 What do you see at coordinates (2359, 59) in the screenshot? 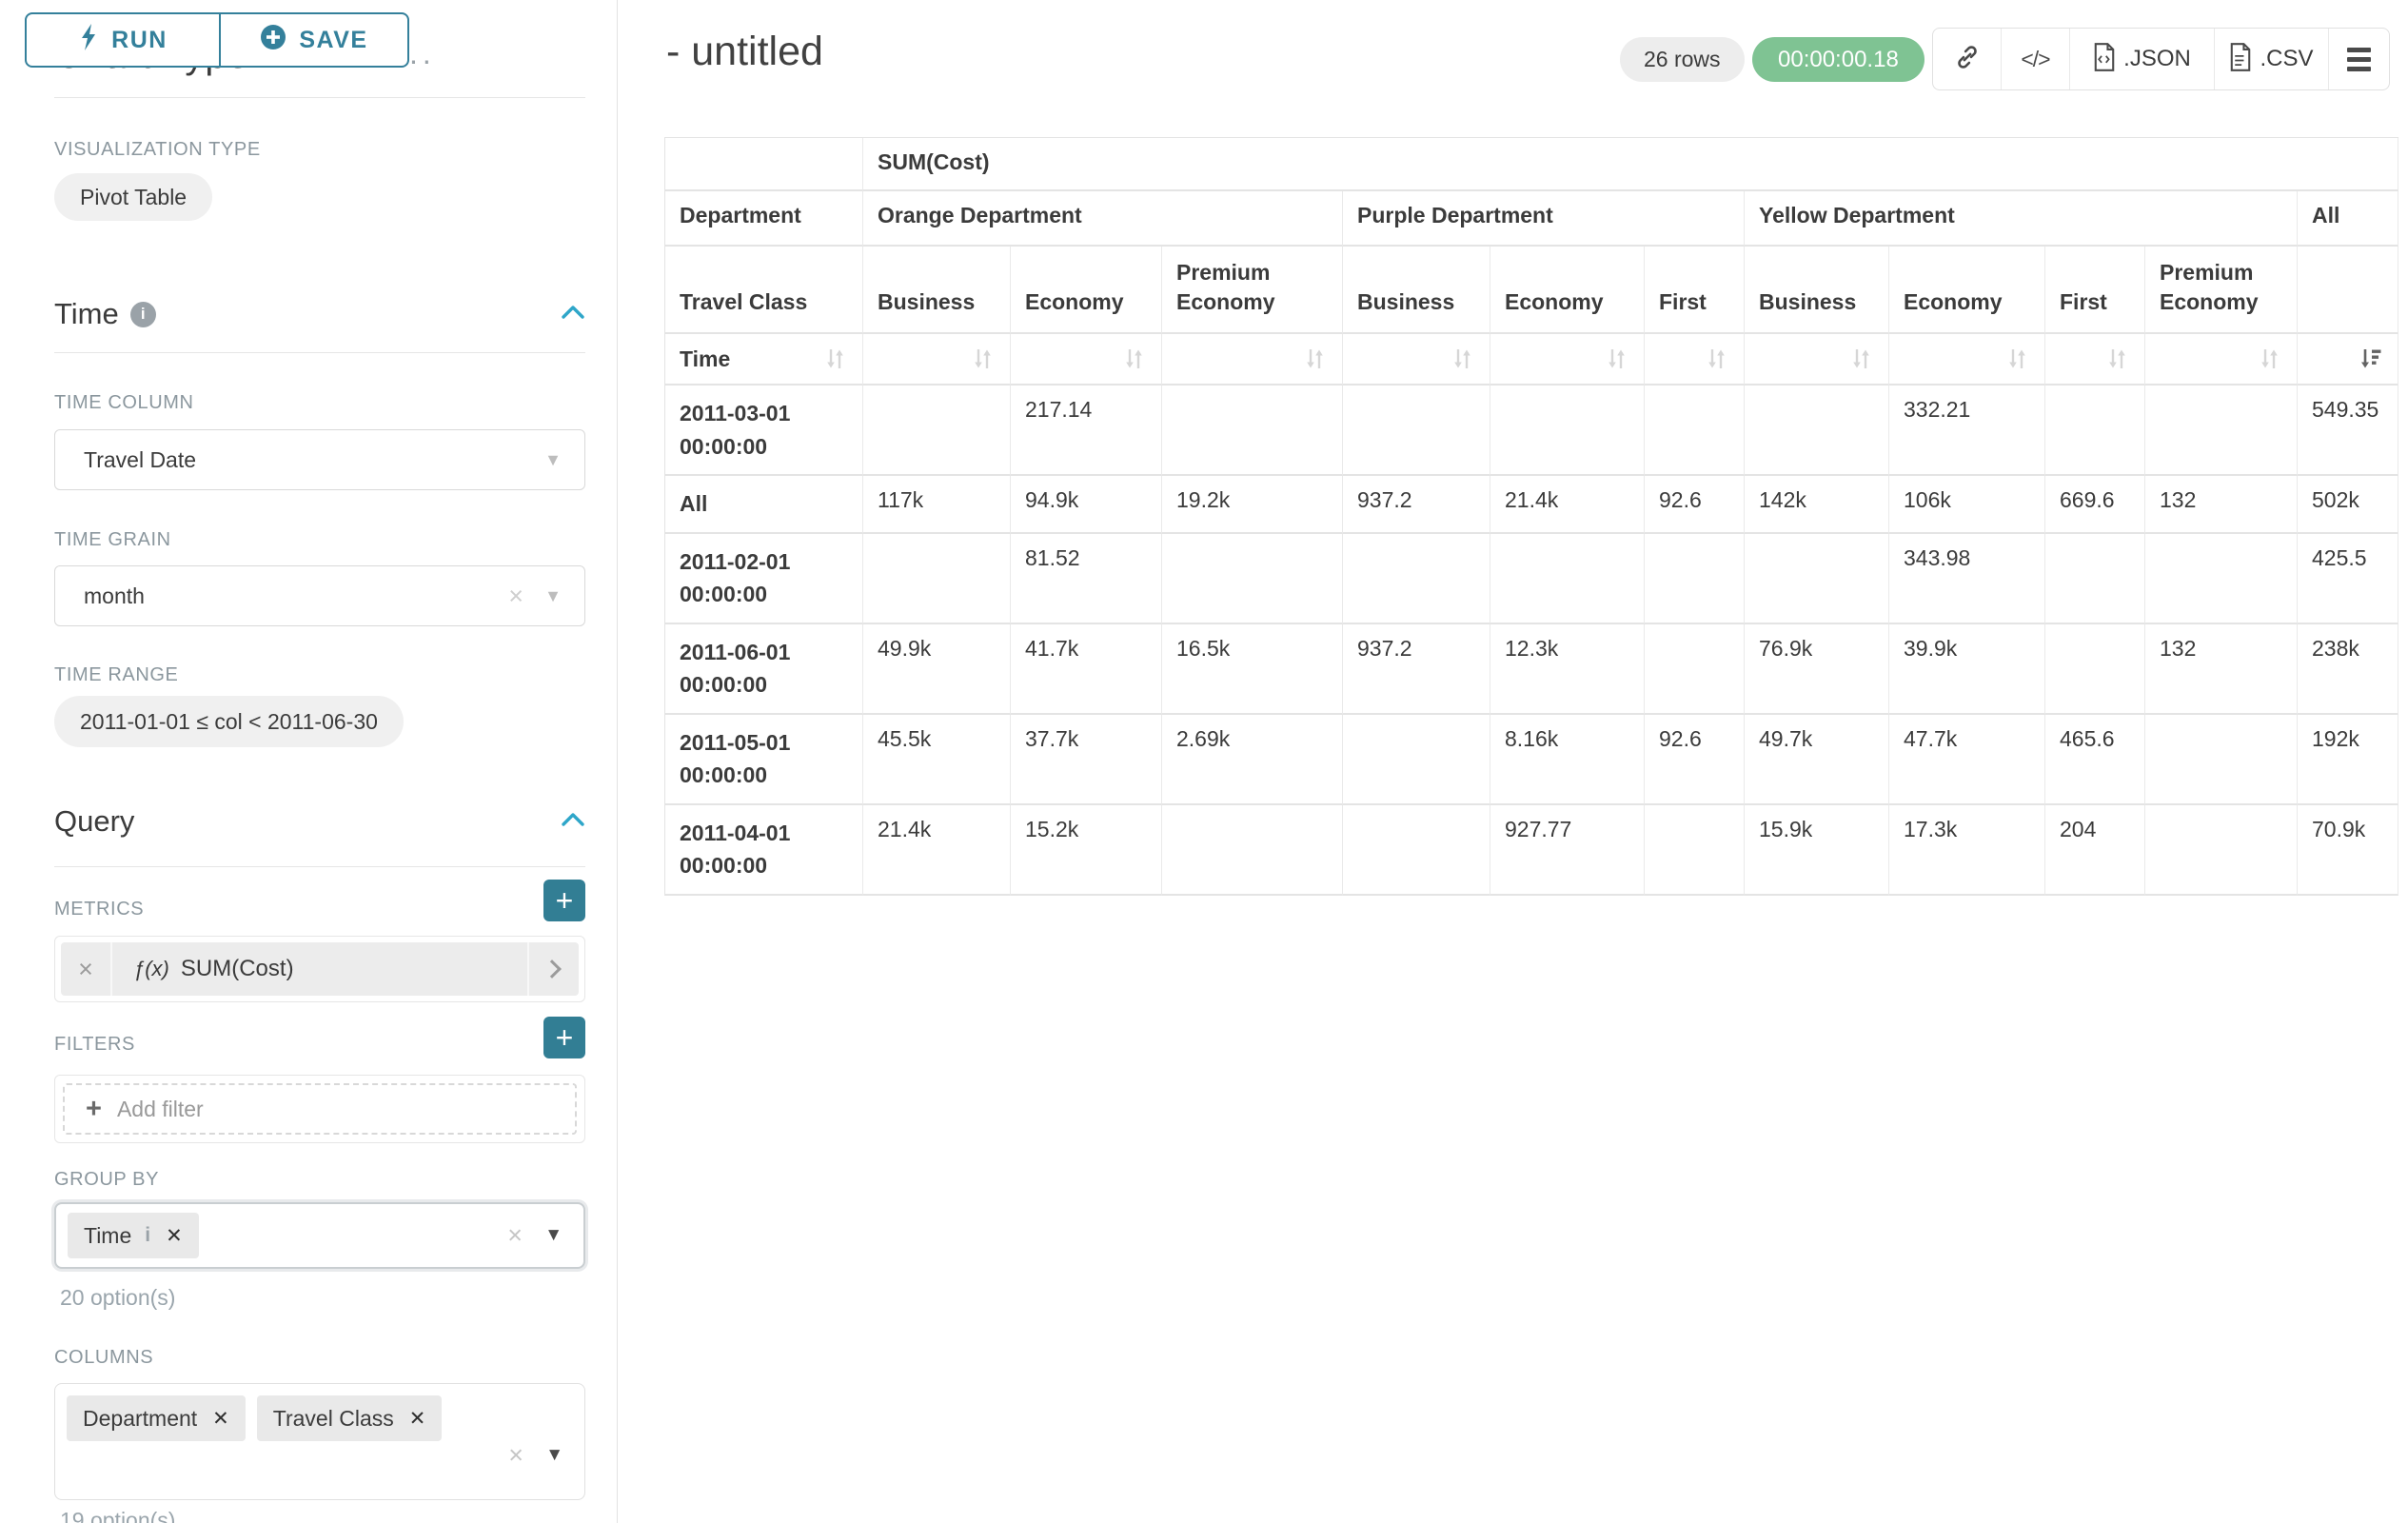
I see `more-options-button` at bounding box center [2359, 59].